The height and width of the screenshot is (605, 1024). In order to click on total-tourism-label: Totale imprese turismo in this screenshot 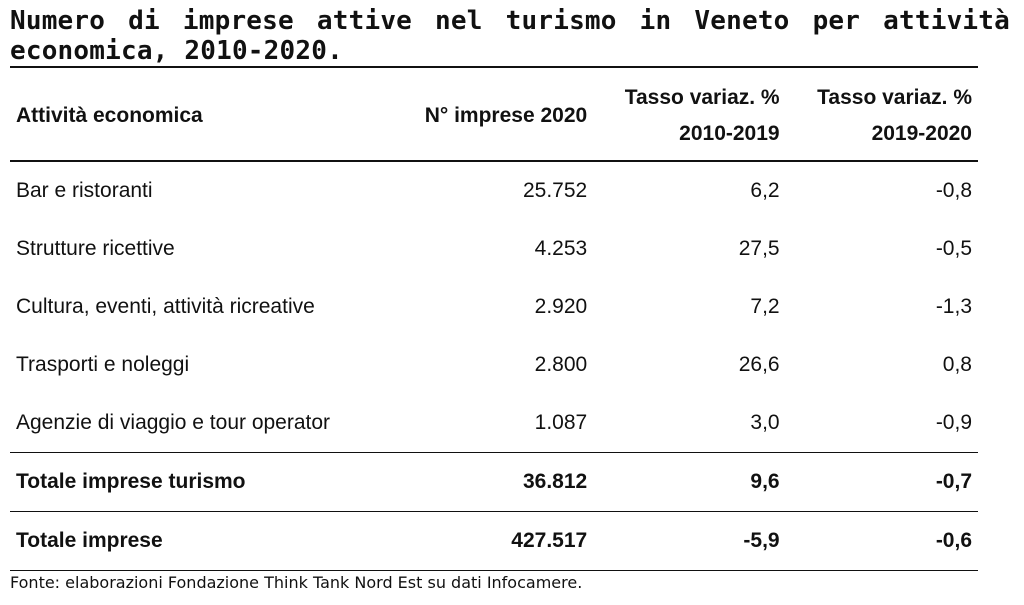, I will do `click(201, 482)`.